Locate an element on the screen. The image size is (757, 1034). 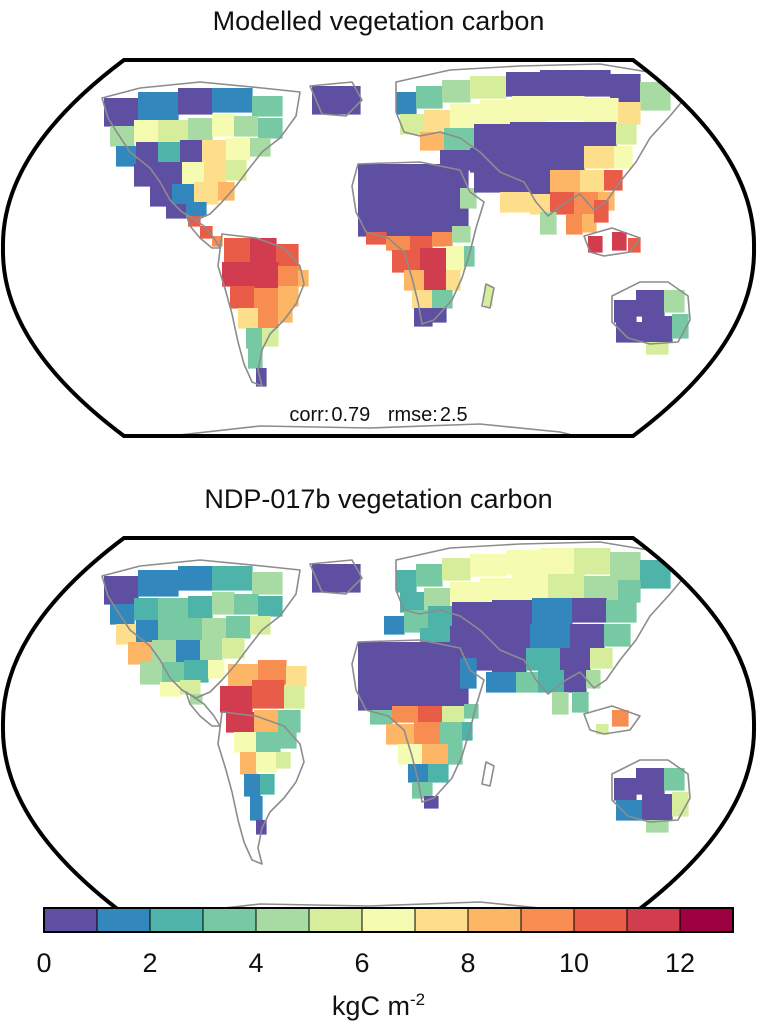
colorbar-tick-label: 12 is located at coordinates (680, 963).